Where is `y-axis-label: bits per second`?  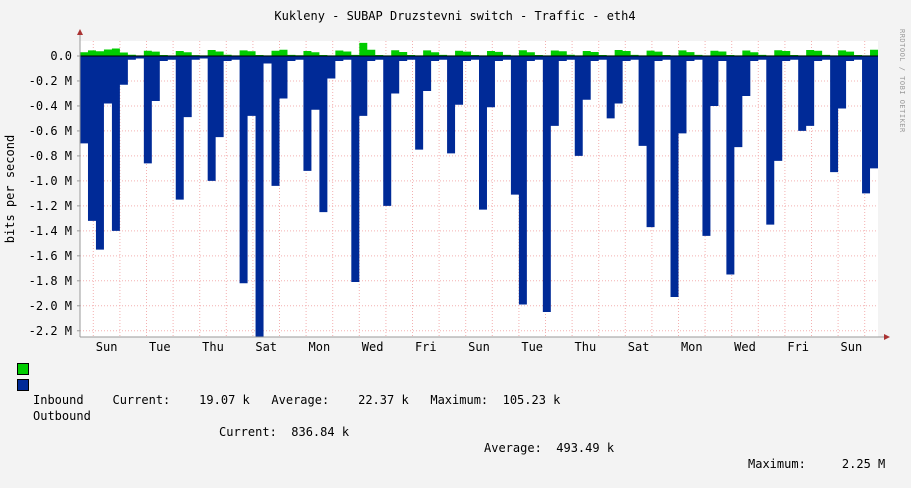 y-axis-label: bits per second is located at coordinates (10, 189).